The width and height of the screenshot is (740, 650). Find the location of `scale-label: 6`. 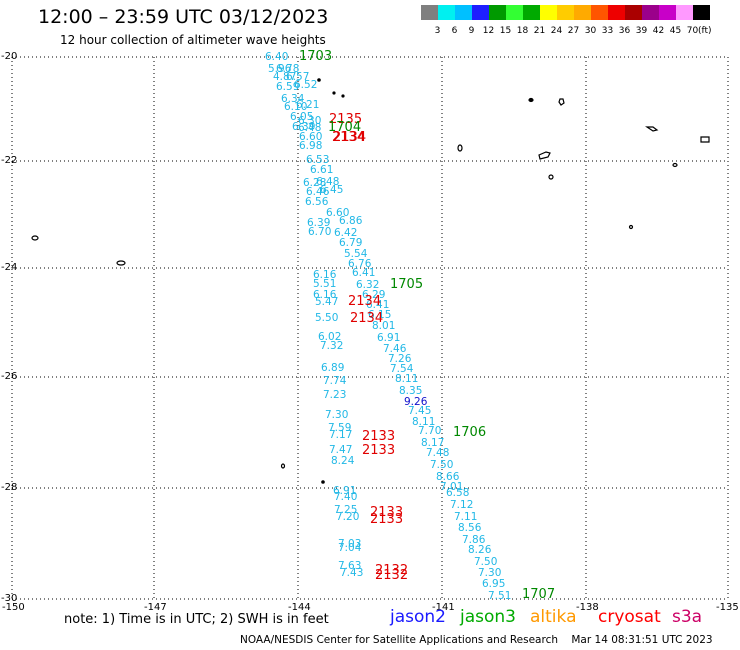

scale-label: 6 is located at coordinates (454, 31).